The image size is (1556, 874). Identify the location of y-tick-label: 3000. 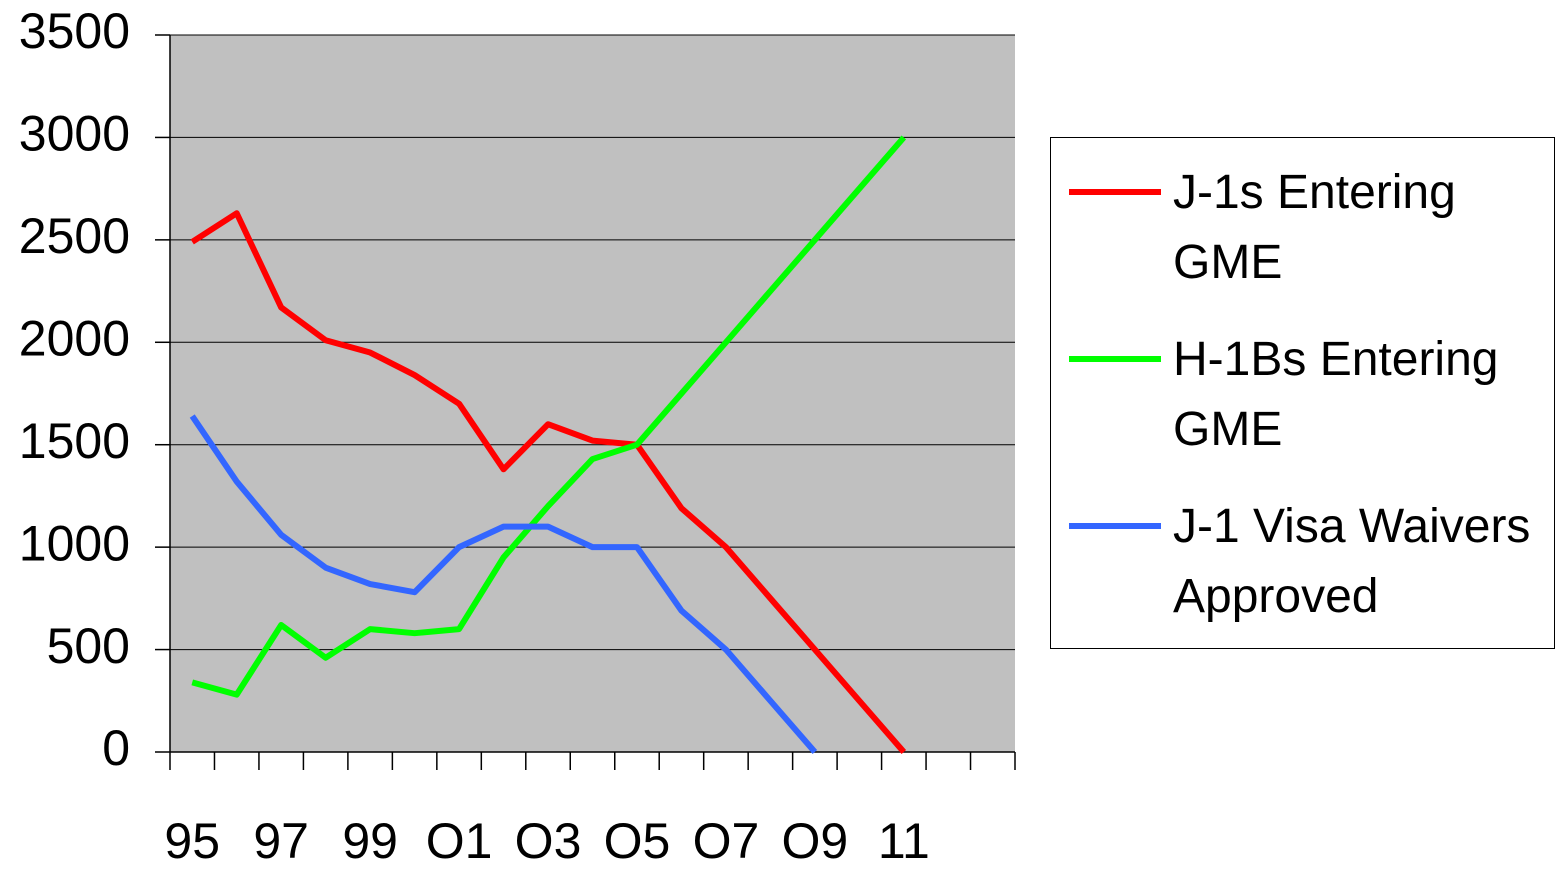
(74, 134).